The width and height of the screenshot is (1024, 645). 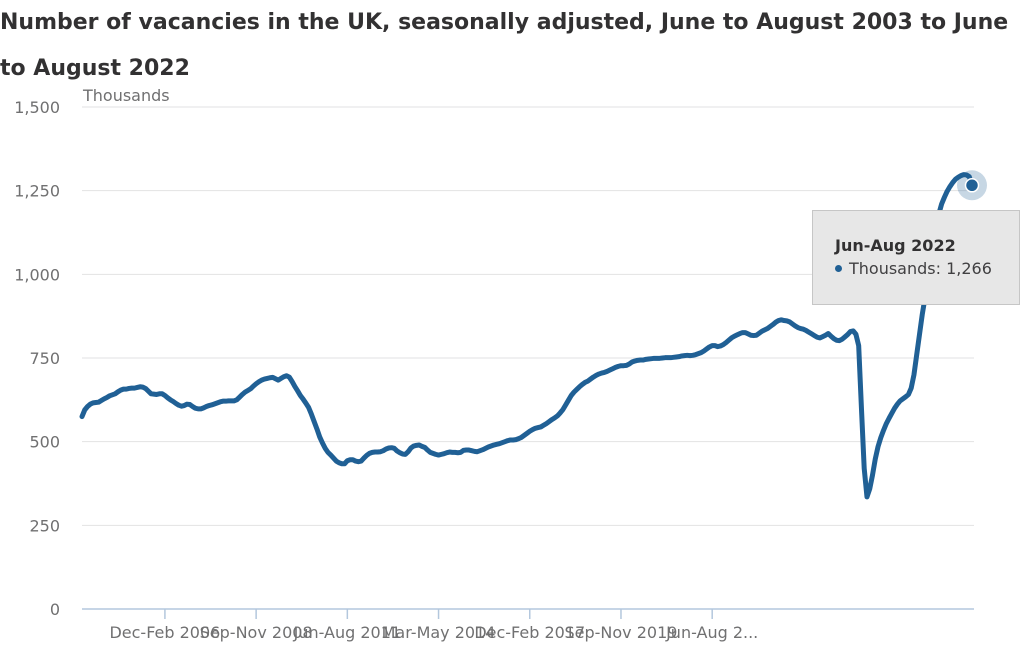 What do you see at coordinates (895, 245) in the screenshot?
I see `tooltip-title: Jun-Aug 2022` at bounding box center [895, 245].